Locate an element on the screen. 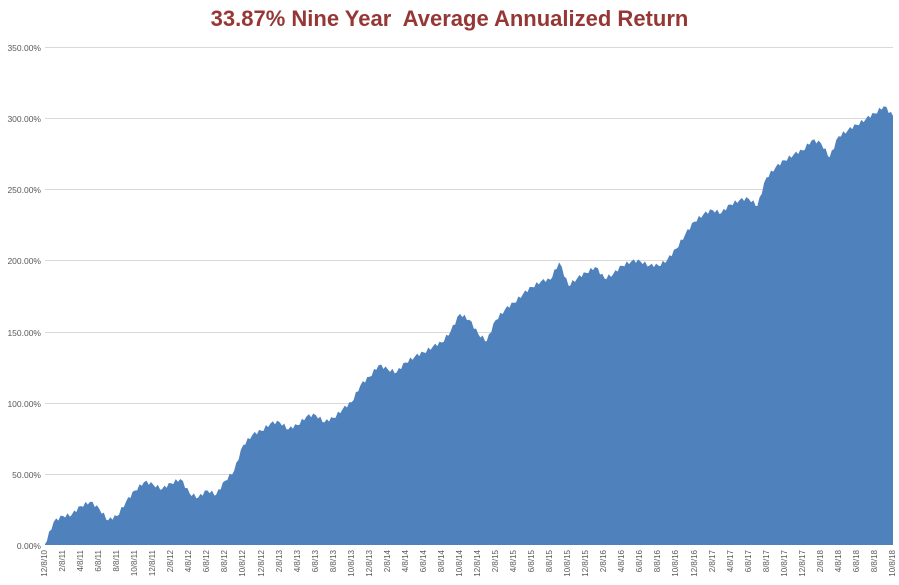 This screenshot has height=585, width=899. x-axis-label: 4/8/16 is located at coordinates (622, 561).